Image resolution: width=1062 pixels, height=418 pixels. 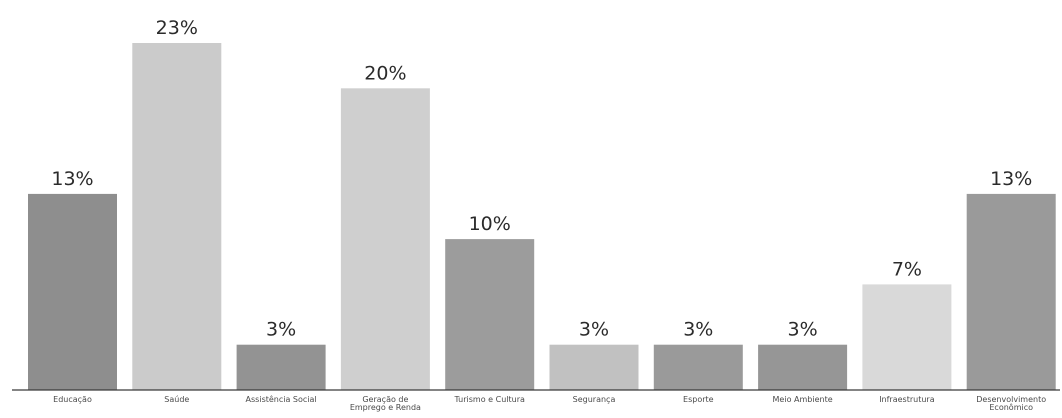 I want to click on category-label: Infraestrutura, so click(x=907, y=399).